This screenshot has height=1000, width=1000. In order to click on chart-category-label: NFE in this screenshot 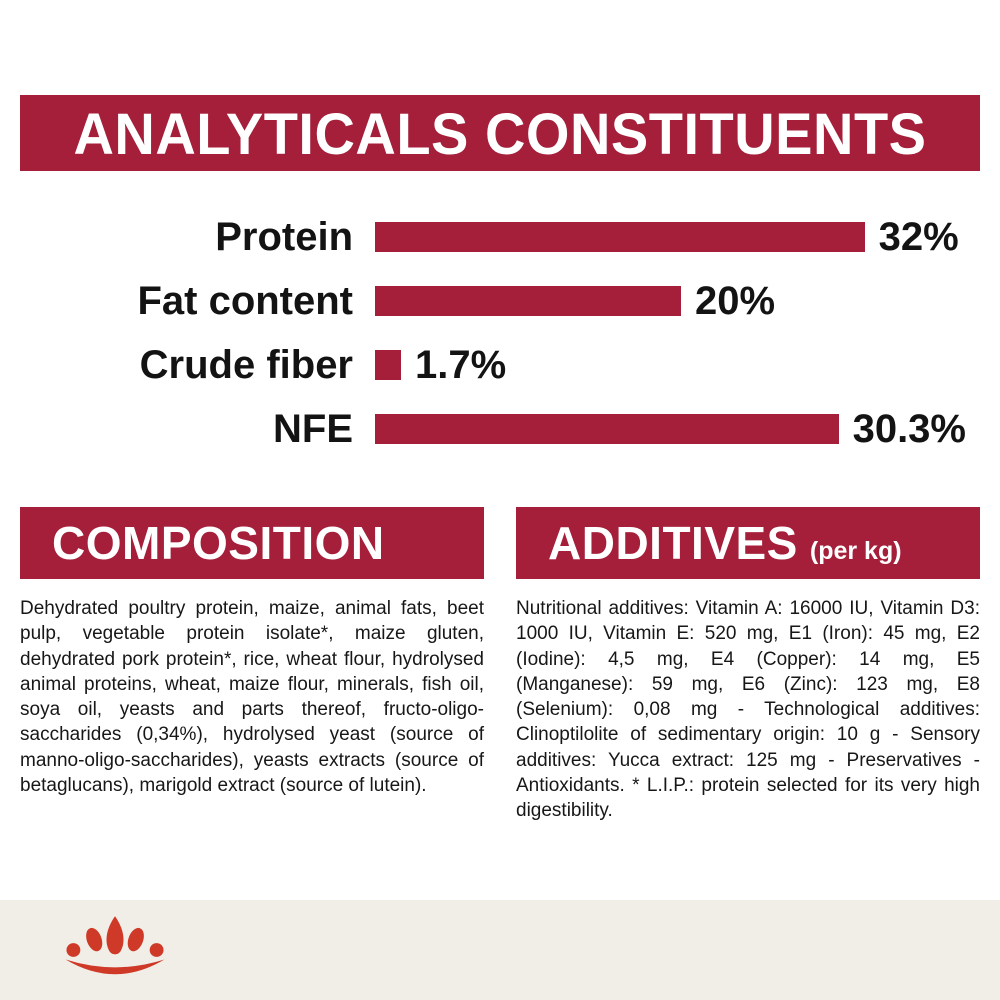, I will do `click(313, 428)`.